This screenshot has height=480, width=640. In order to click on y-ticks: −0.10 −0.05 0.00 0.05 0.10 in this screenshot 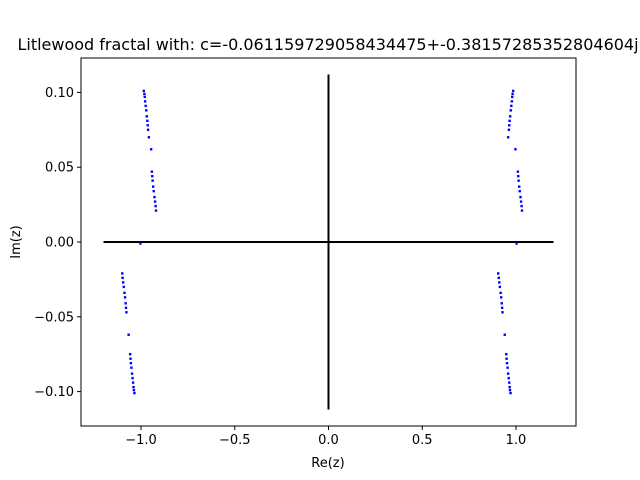, I will do `click(57, 243)`.